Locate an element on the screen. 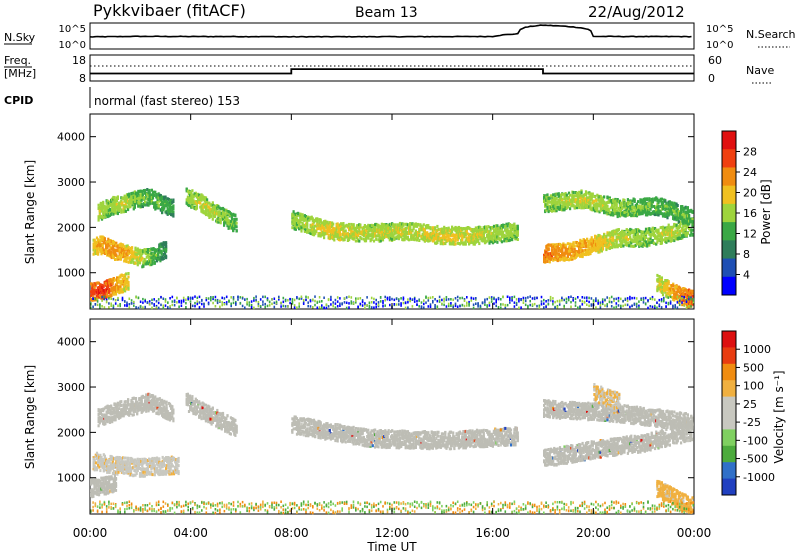 The image size is (800, 554). nsky-tick-bottom: 10^0 is located at coordinates (72, 45).